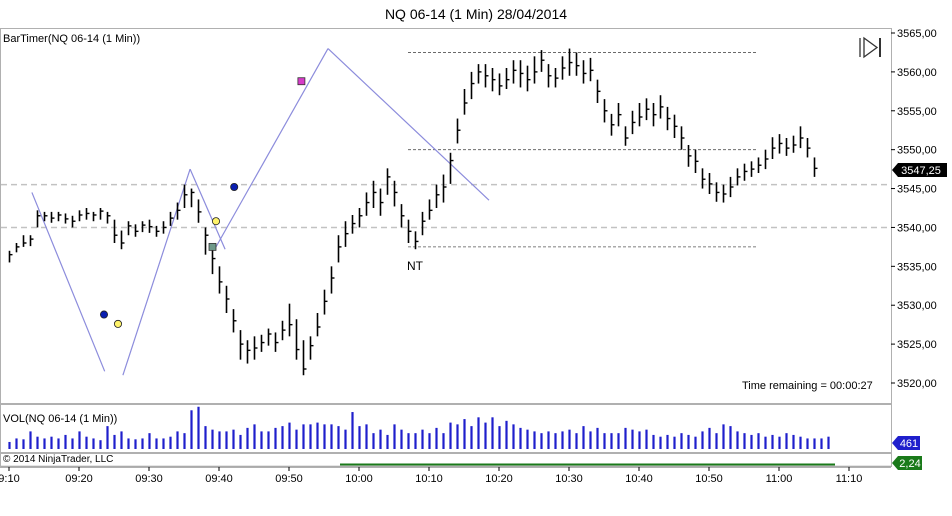 This screenshot has width=952, height=516. I want to click on current-price-badge-text: 3547,25, so click(921, 171).